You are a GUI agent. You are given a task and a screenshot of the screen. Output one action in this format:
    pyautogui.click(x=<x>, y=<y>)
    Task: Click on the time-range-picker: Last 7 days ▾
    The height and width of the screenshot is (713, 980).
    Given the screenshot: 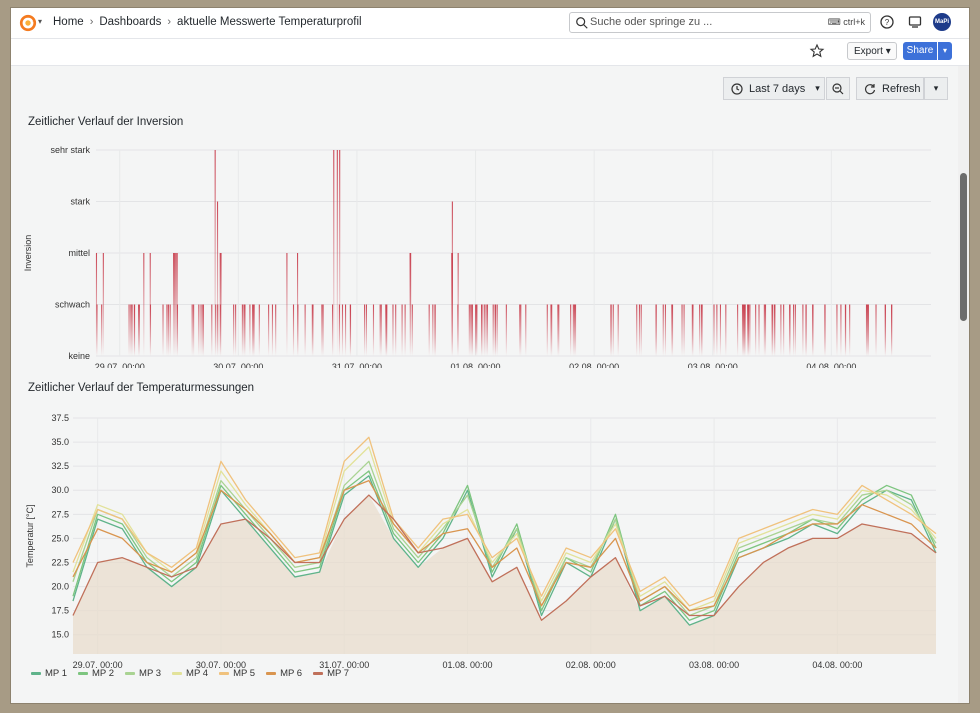 What is the action you would take?
    pyautogui.click(x=774, y=88)
    